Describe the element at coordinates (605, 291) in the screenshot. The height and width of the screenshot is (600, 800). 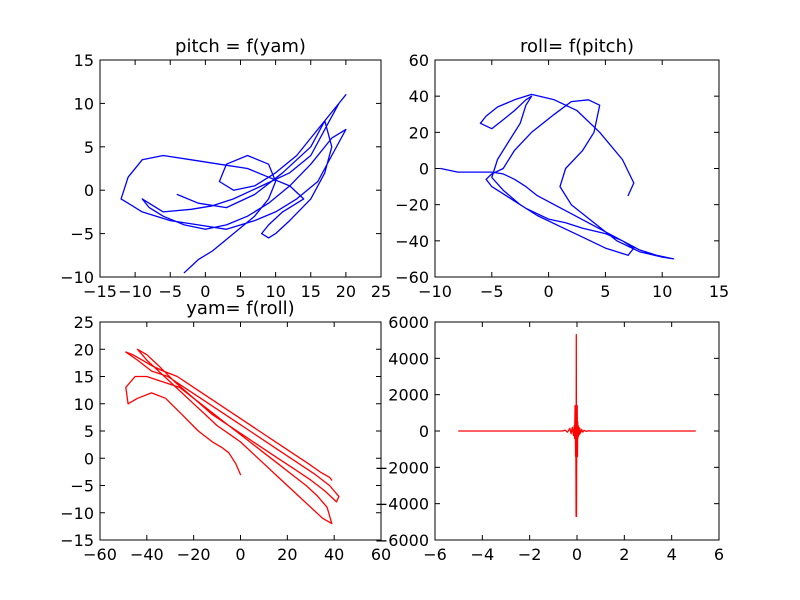
I see `roll-vs-pitch-xtick-label: 5` at that location.